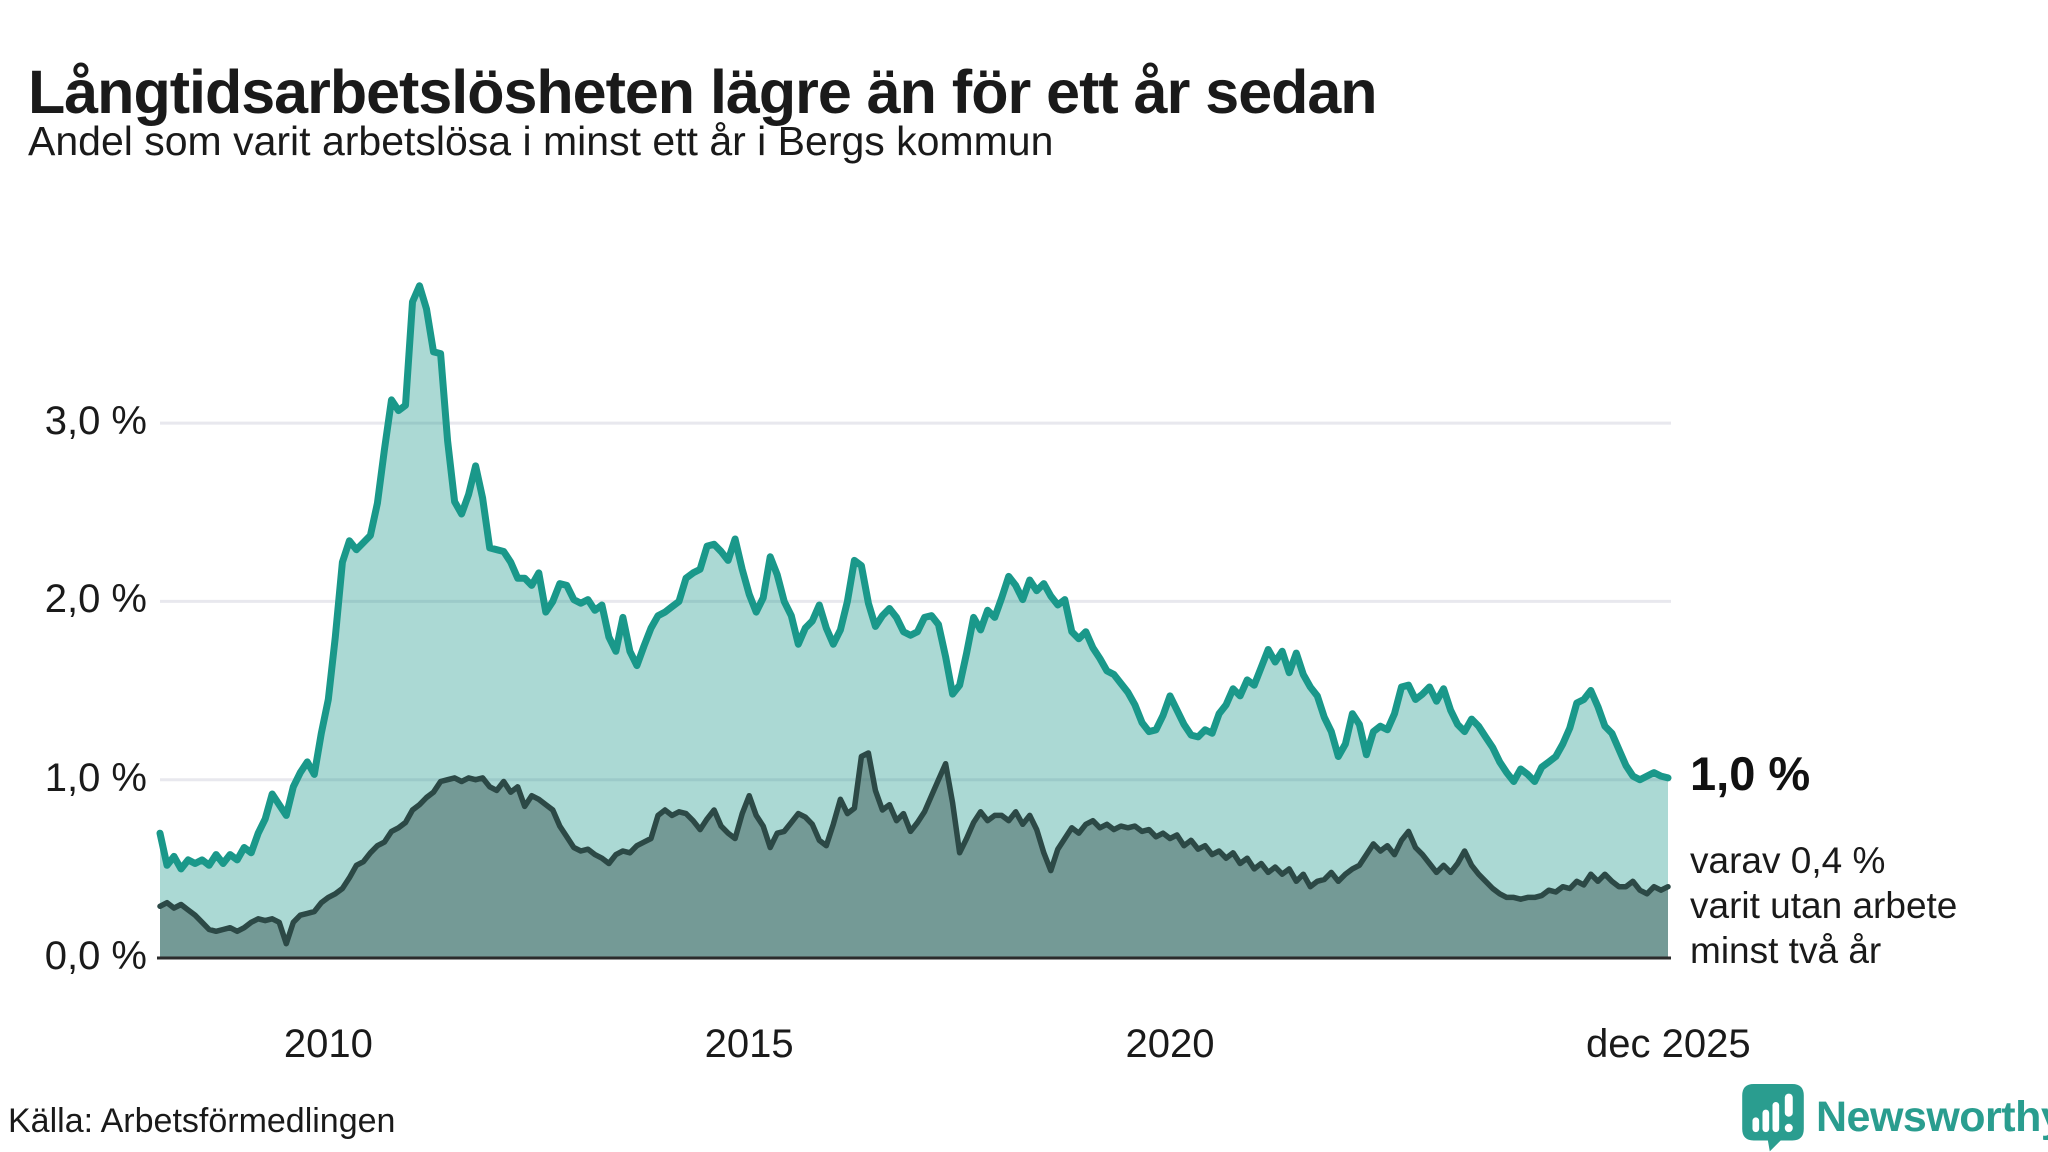 The width and height of the screenshot is (2048, 1152). I want to click on series-1-area, so click(914, 855).